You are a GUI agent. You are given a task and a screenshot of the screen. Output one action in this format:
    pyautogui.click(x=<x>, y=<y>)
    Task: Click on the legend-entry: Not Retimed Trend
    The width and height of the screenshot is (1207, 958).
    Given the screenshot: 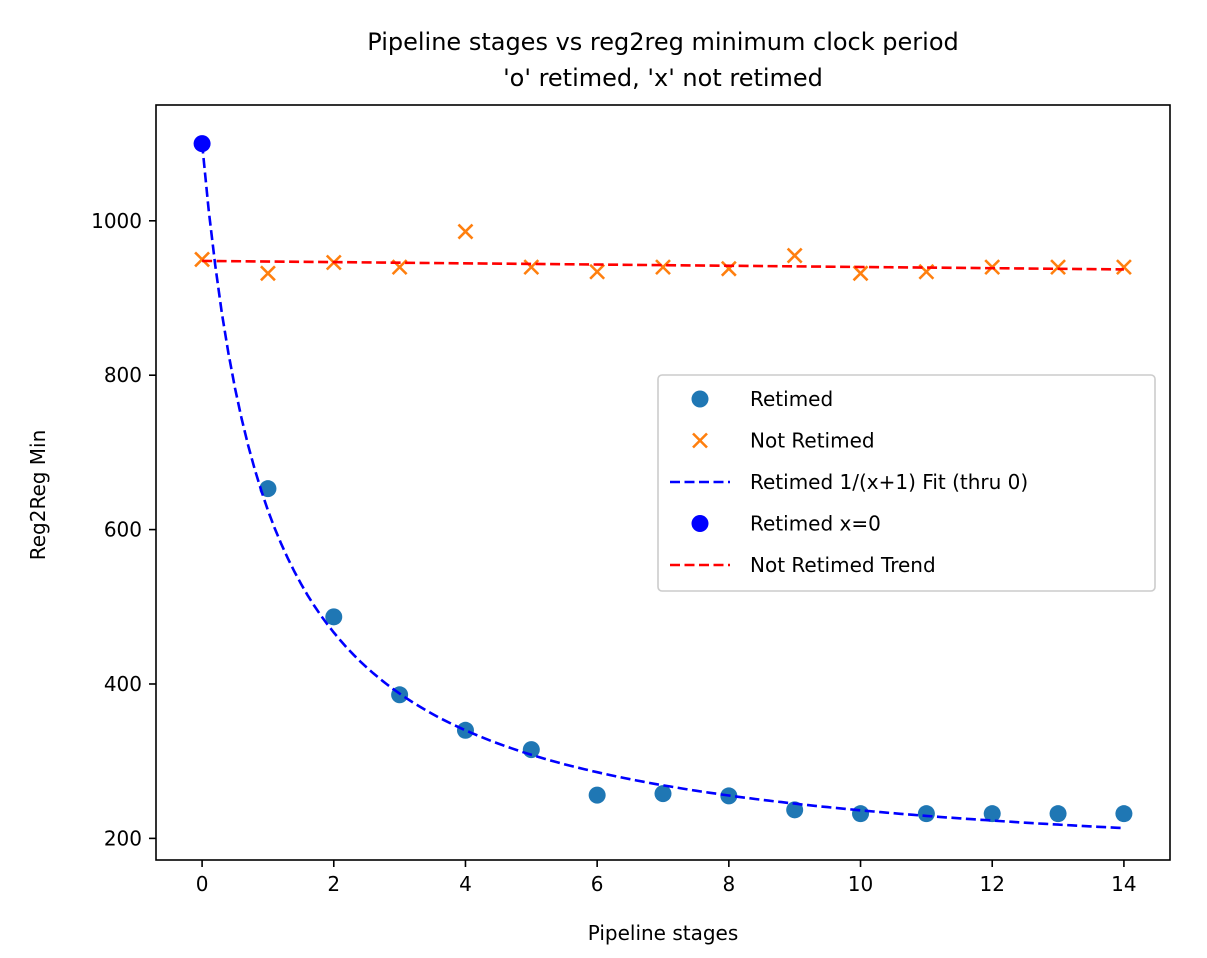 What is the action you would take?
    pyautogui.click(x=803, y=565)
    